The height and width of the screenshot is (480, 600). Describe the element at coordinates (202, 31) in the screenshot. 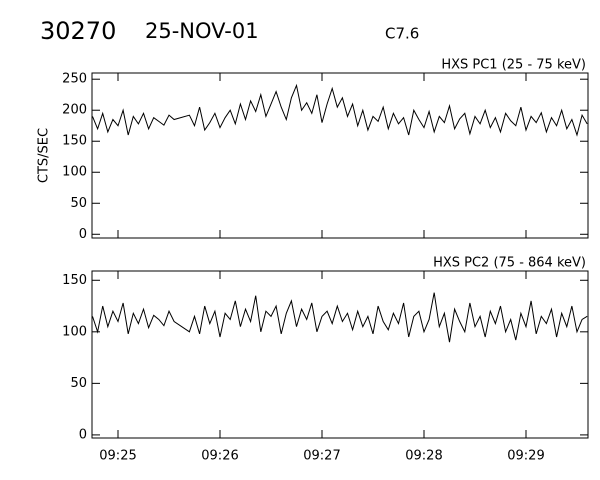

I see `header-date: 25-NOV-01` at that location.